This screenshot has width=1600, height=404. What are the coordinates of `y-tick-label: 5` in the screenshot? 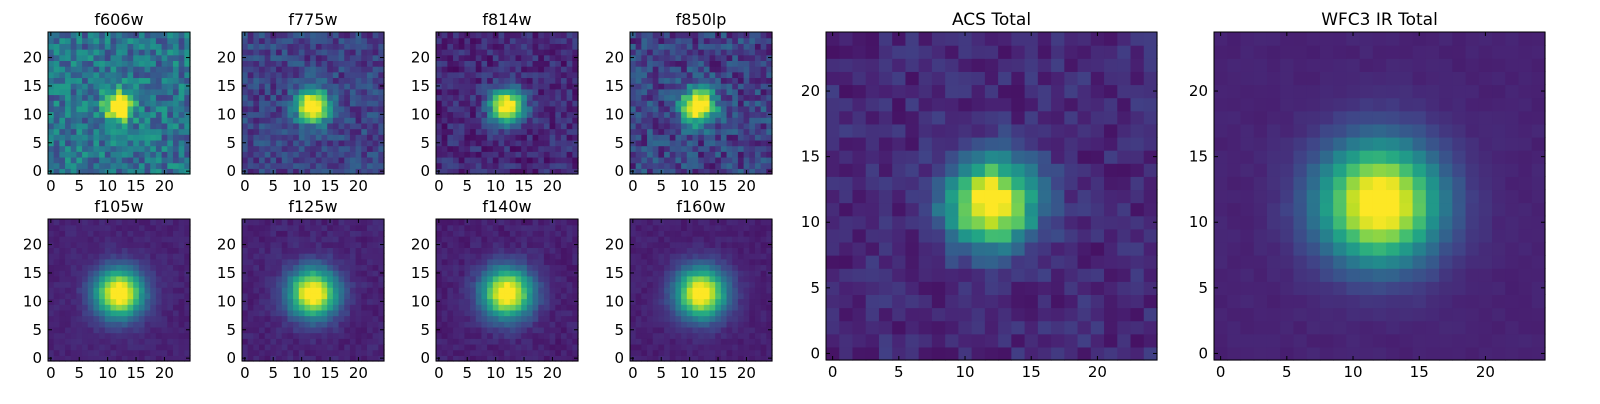 It's located at (37, 143).